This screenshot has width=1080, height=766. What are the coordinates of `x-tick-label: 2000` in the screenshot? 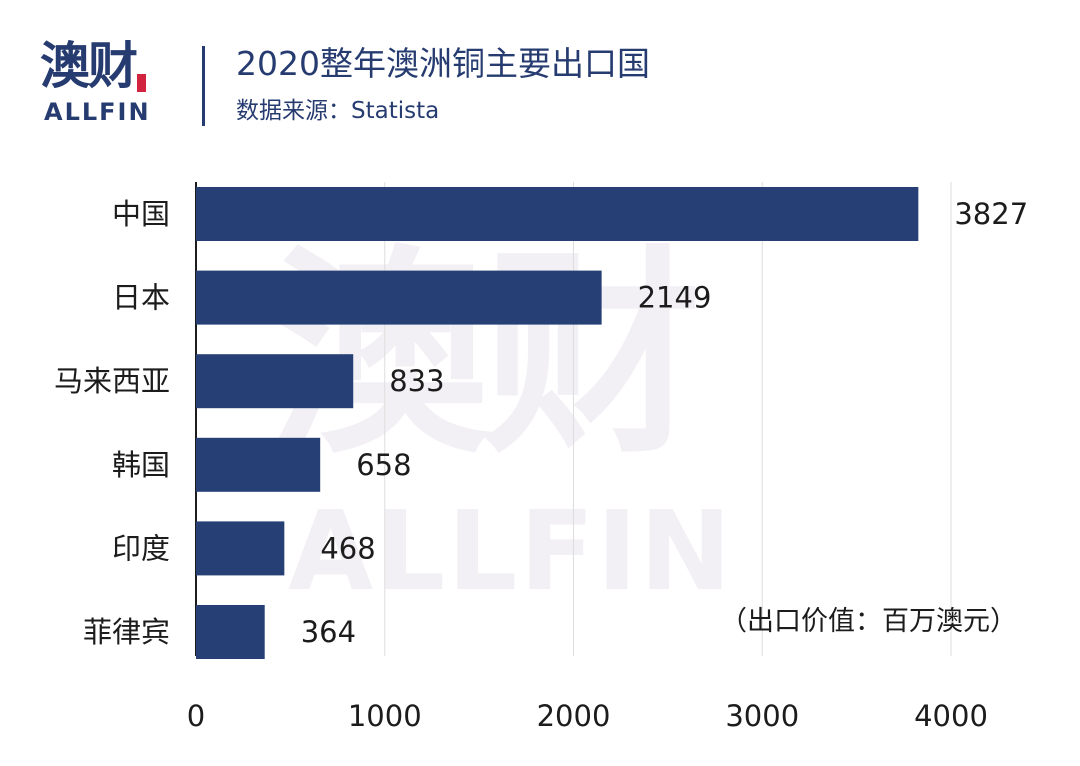 It's located at (574, 716).